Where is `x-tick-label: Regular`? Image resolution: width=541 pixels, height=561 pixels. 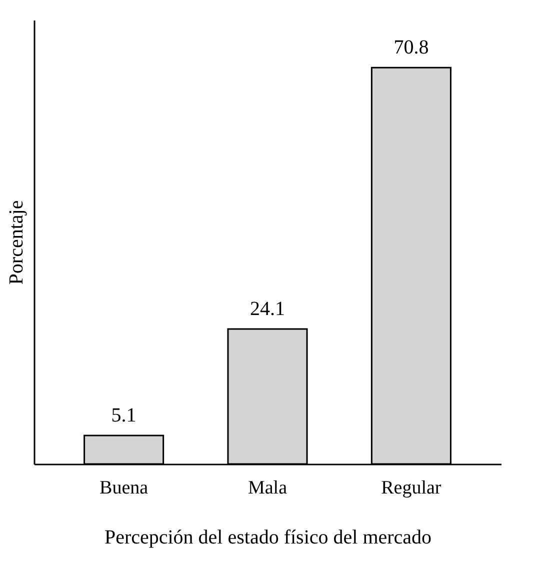
x-tick-label: Regular is located at coordinates (411, 488).